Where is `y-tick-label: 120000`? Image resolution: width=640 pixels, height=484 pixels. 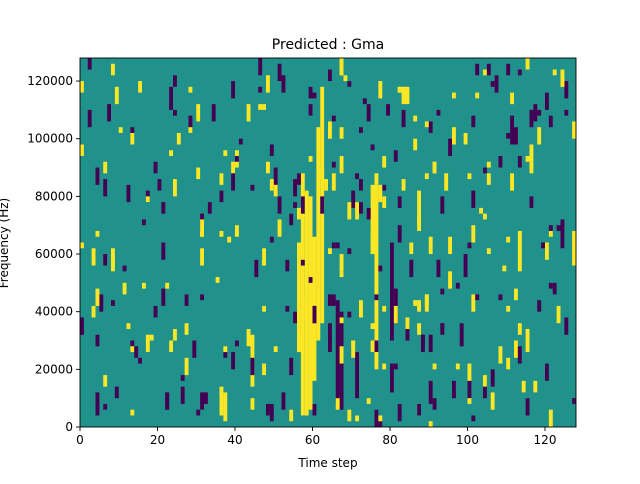
y-tick-label: 120000 is located at coordinates (50, 81).